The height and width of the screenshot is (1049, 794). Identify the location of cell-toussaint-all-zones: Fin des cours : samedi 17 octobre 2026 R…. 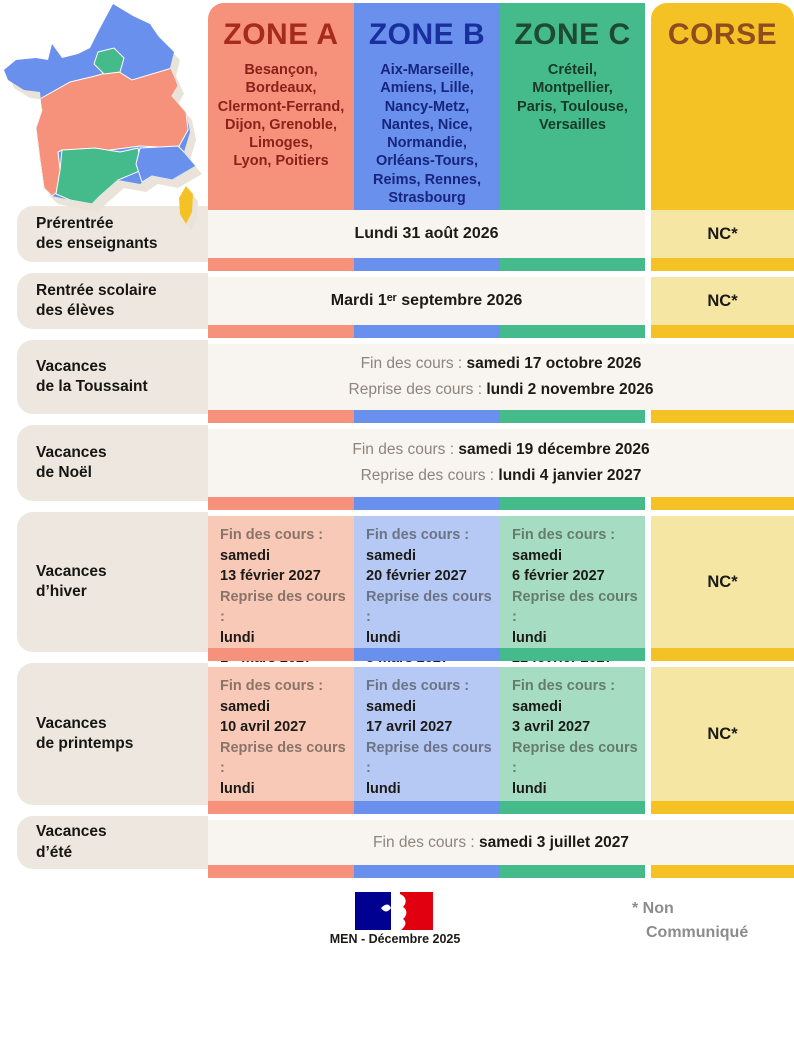
(501, 377).